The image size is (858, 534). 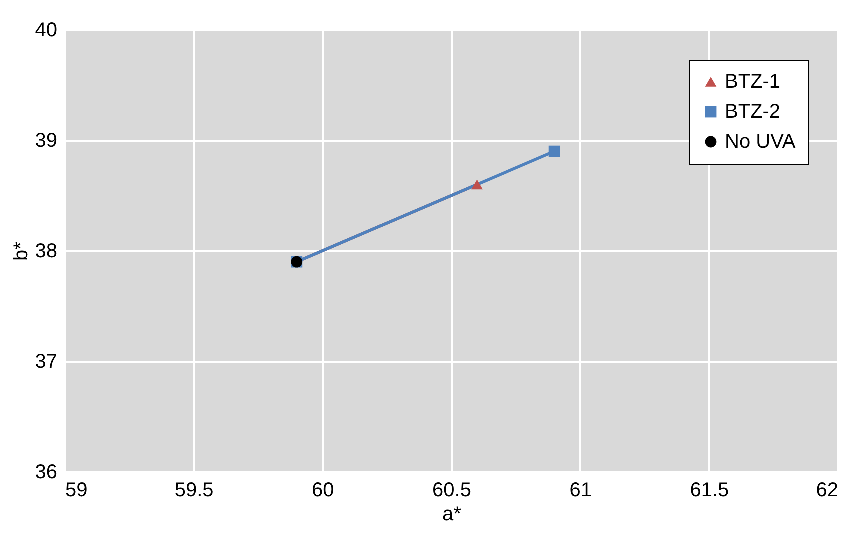 What do you see at coordinates (760, 142) in the screenshot?
I see `legend-label: No UVA` at bounding box center [760, 142].